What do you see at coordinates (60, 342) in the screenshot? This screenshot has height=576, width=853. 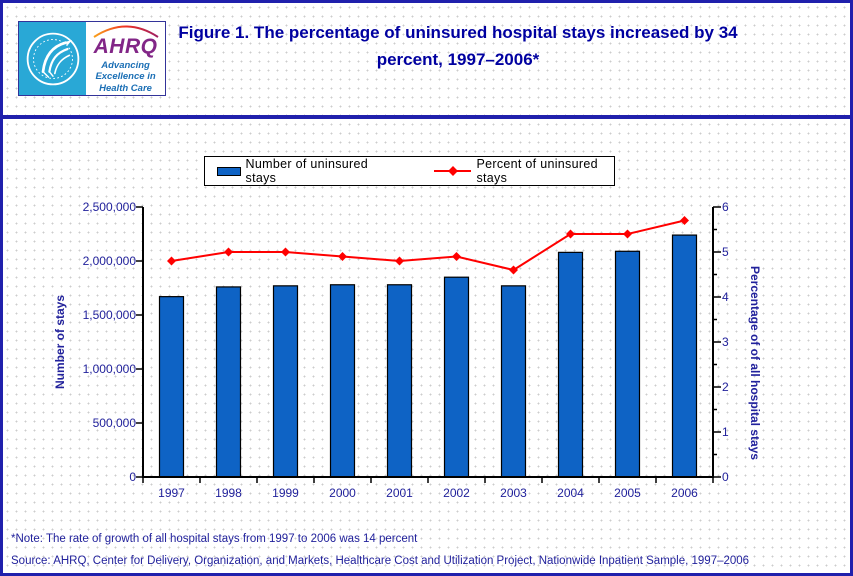 I see `left-axis-title: Number of stays` at bounding box center [60, 342].